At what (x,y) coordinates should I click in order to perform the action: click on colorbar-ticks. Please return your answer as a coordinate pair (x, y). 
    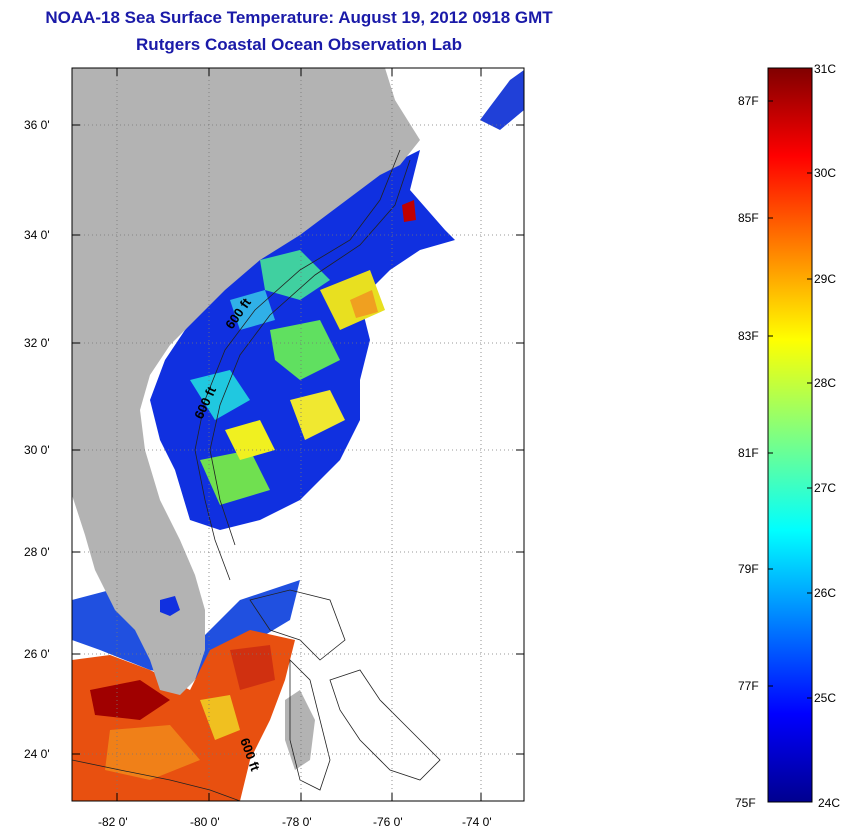
    Looking at the image, I should click on (790, 399).